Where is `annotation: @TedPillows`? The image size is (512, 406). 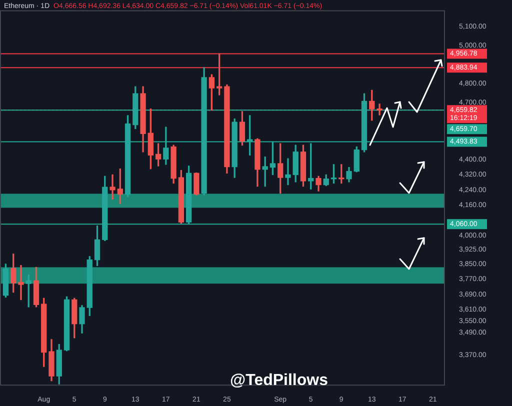
annotation: @TedPillows is located at coordinates (279, 381).